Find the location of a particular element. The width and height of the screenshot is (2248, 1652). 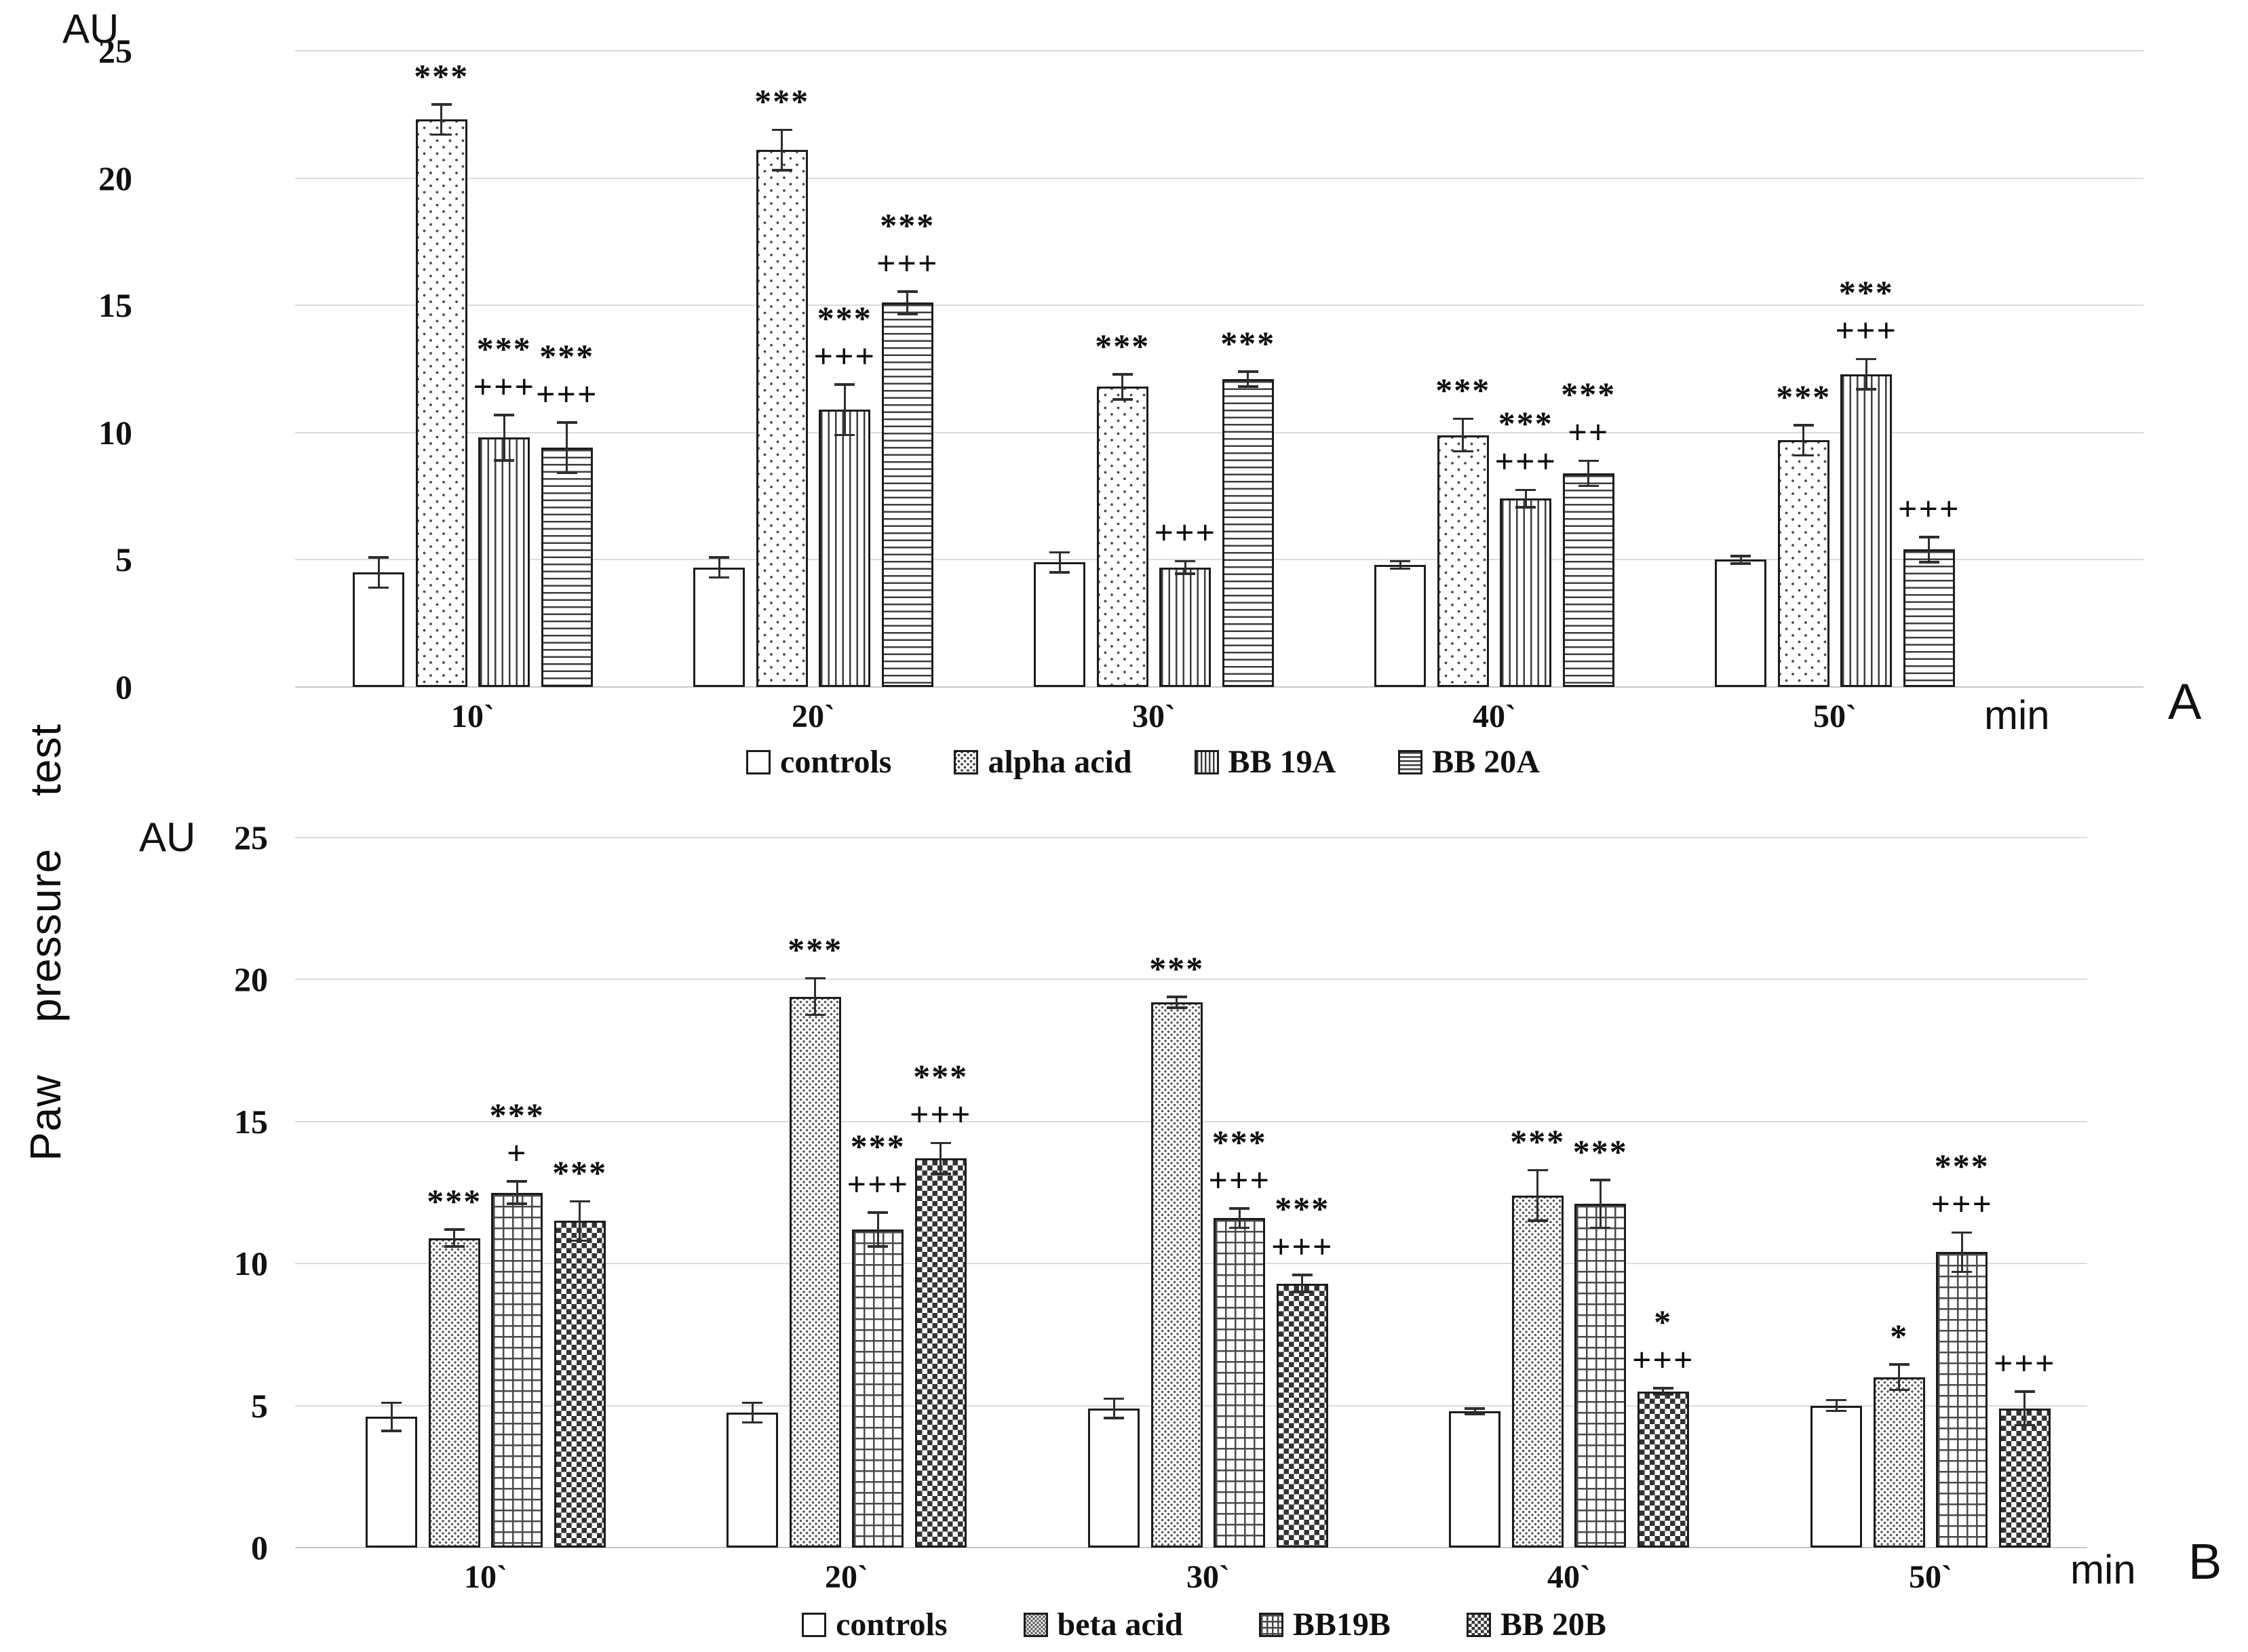

legend-label: controls is located at coordinates (836, 762).